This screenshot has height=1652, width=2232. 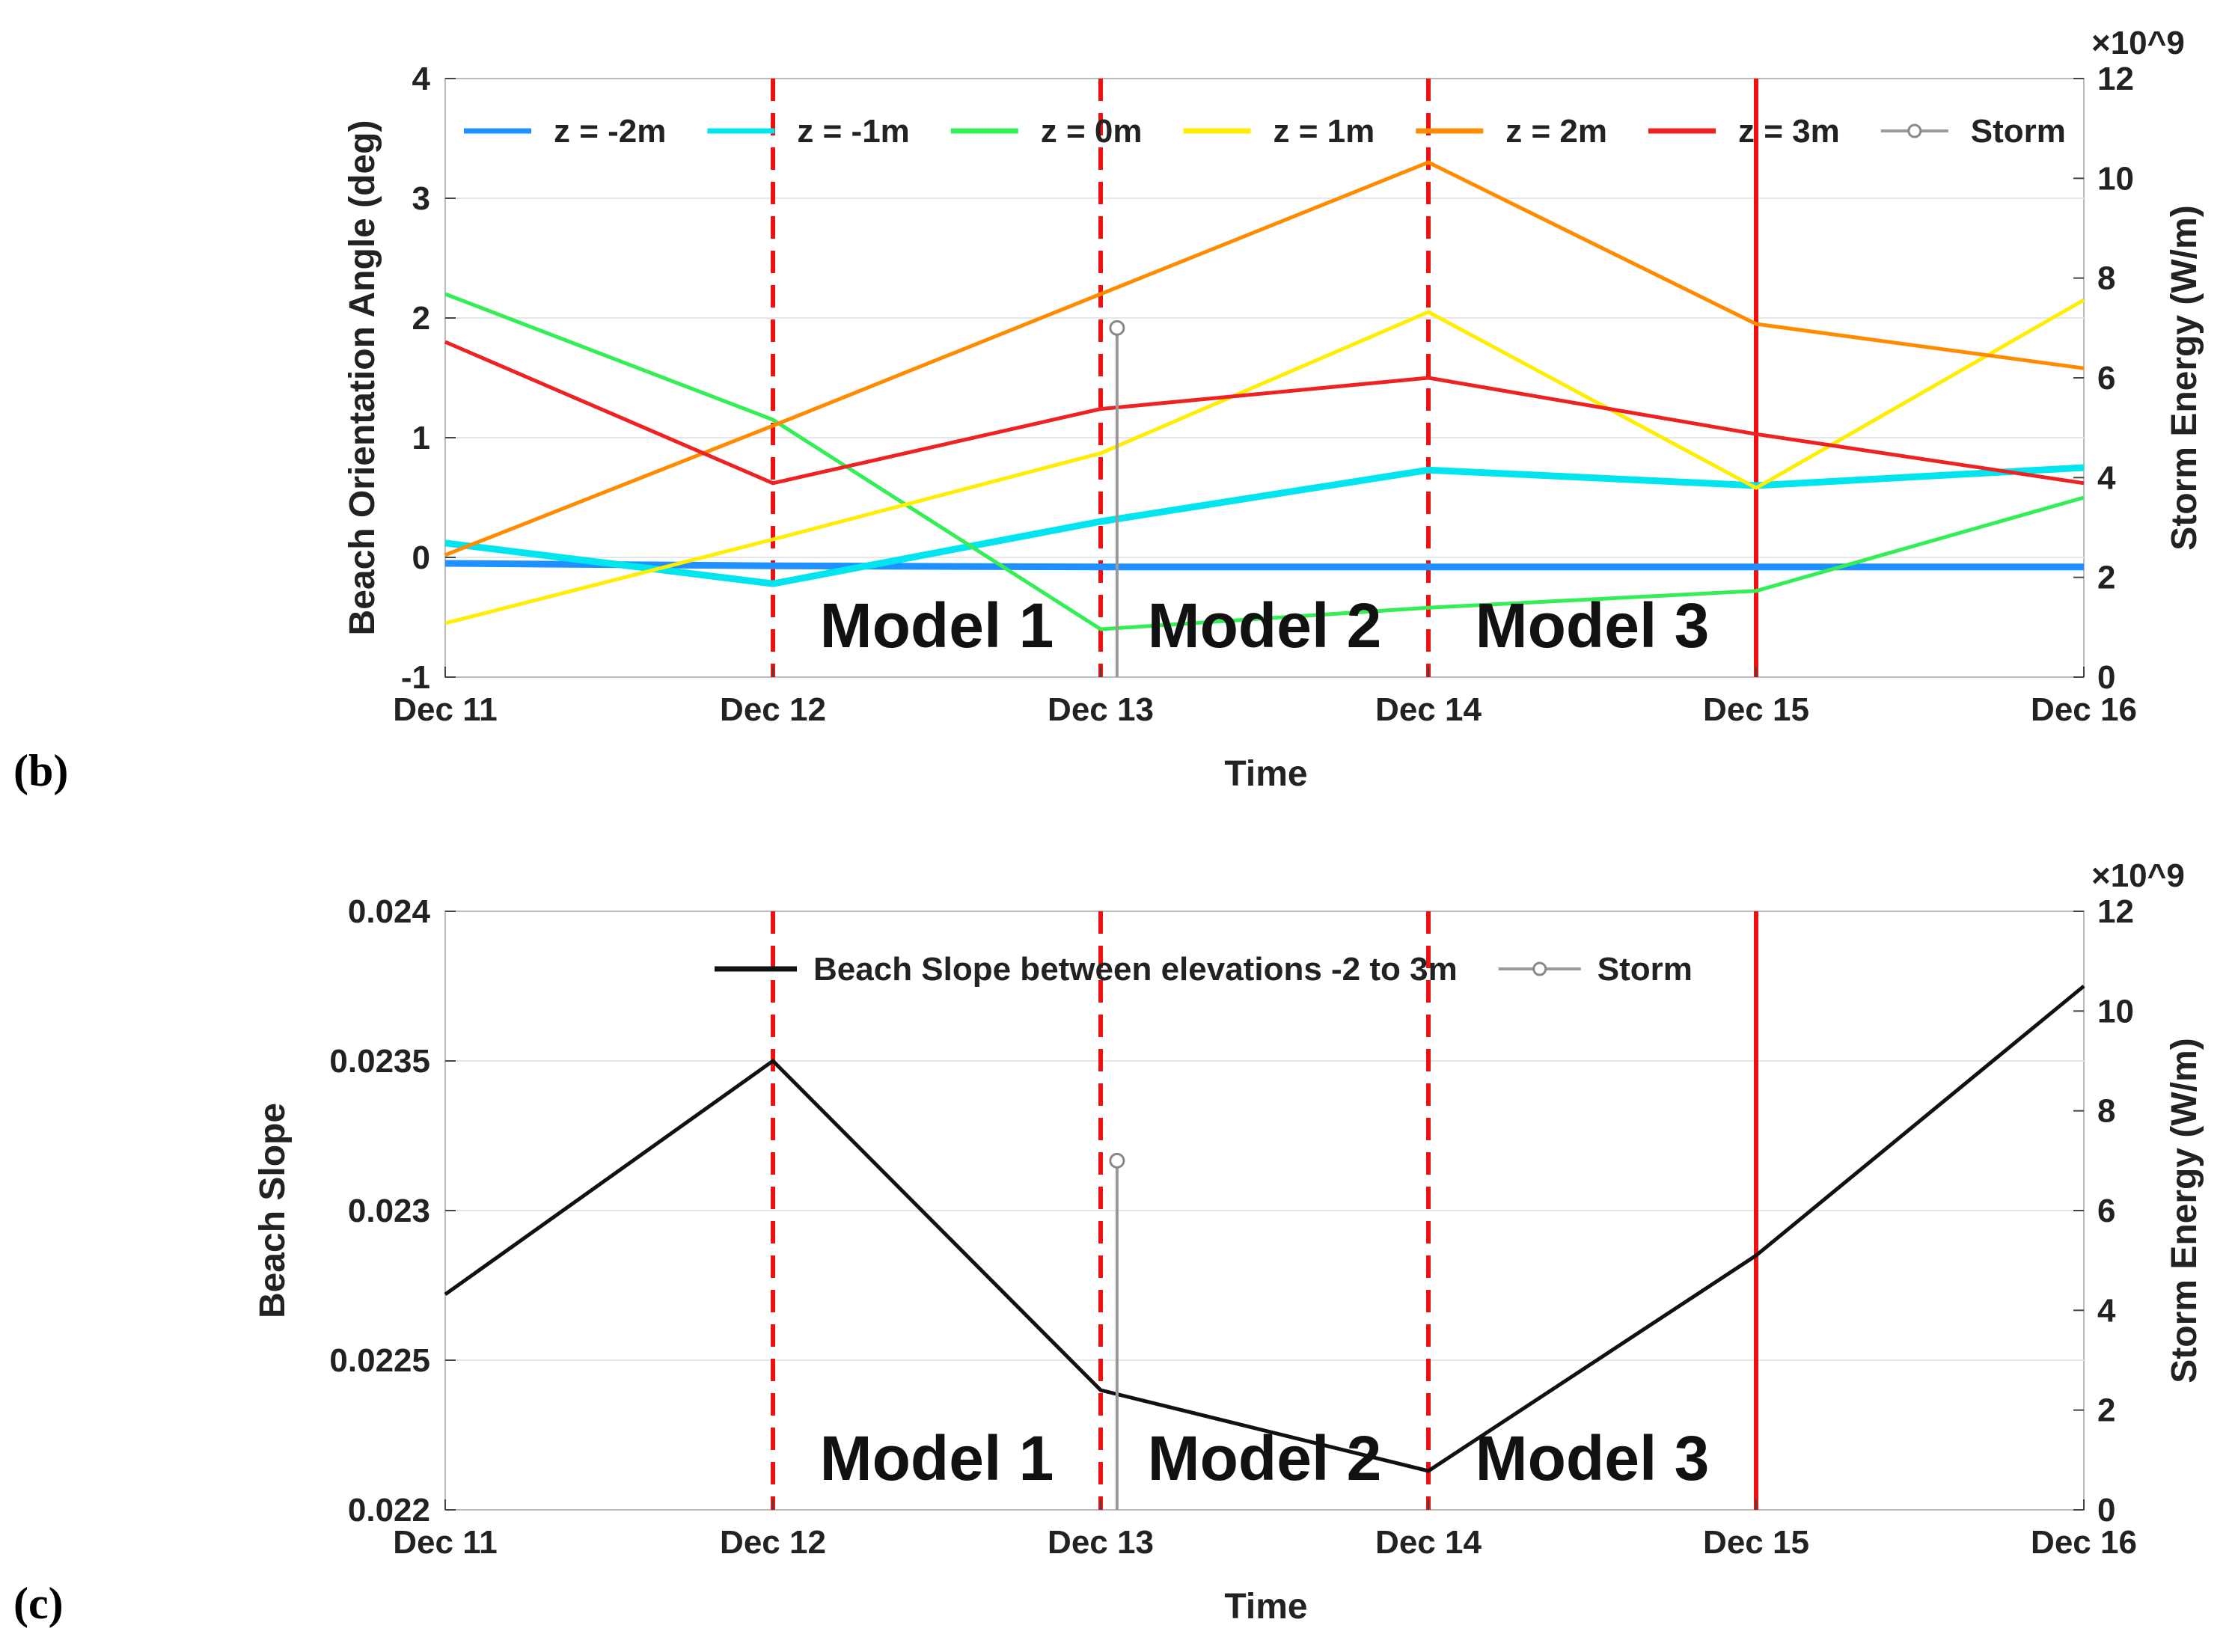 What do you see at coordinates (421, 198) in the screenshot?
I see `y-tick-label: 3` at bounding box center [421, 198].